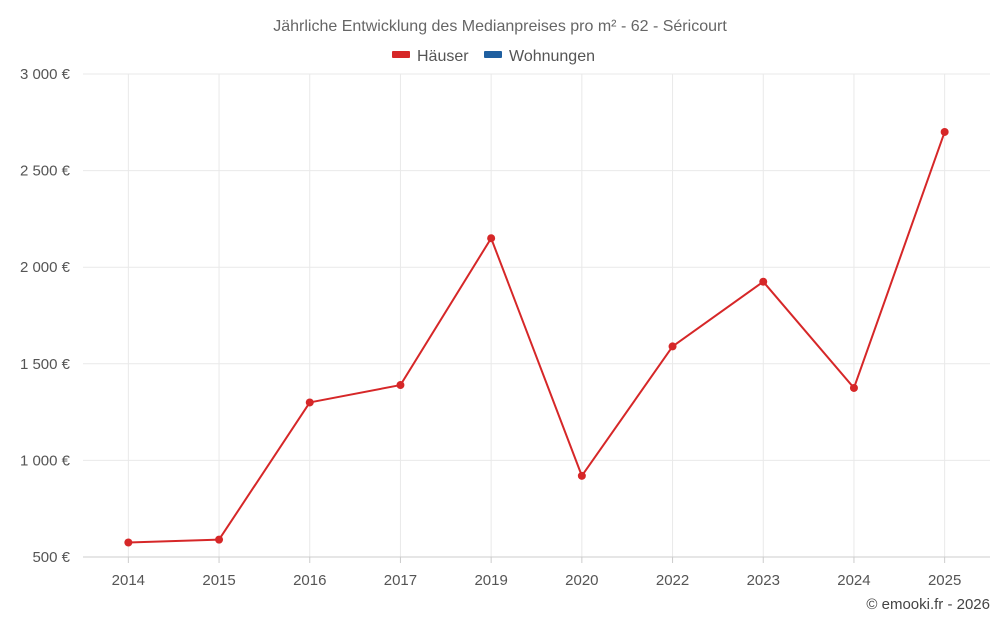  What do you see at coordinates (45, 74) in the screenshot?
I see `y-tick-label: 3 000 €` at bounding box center [45, 74].